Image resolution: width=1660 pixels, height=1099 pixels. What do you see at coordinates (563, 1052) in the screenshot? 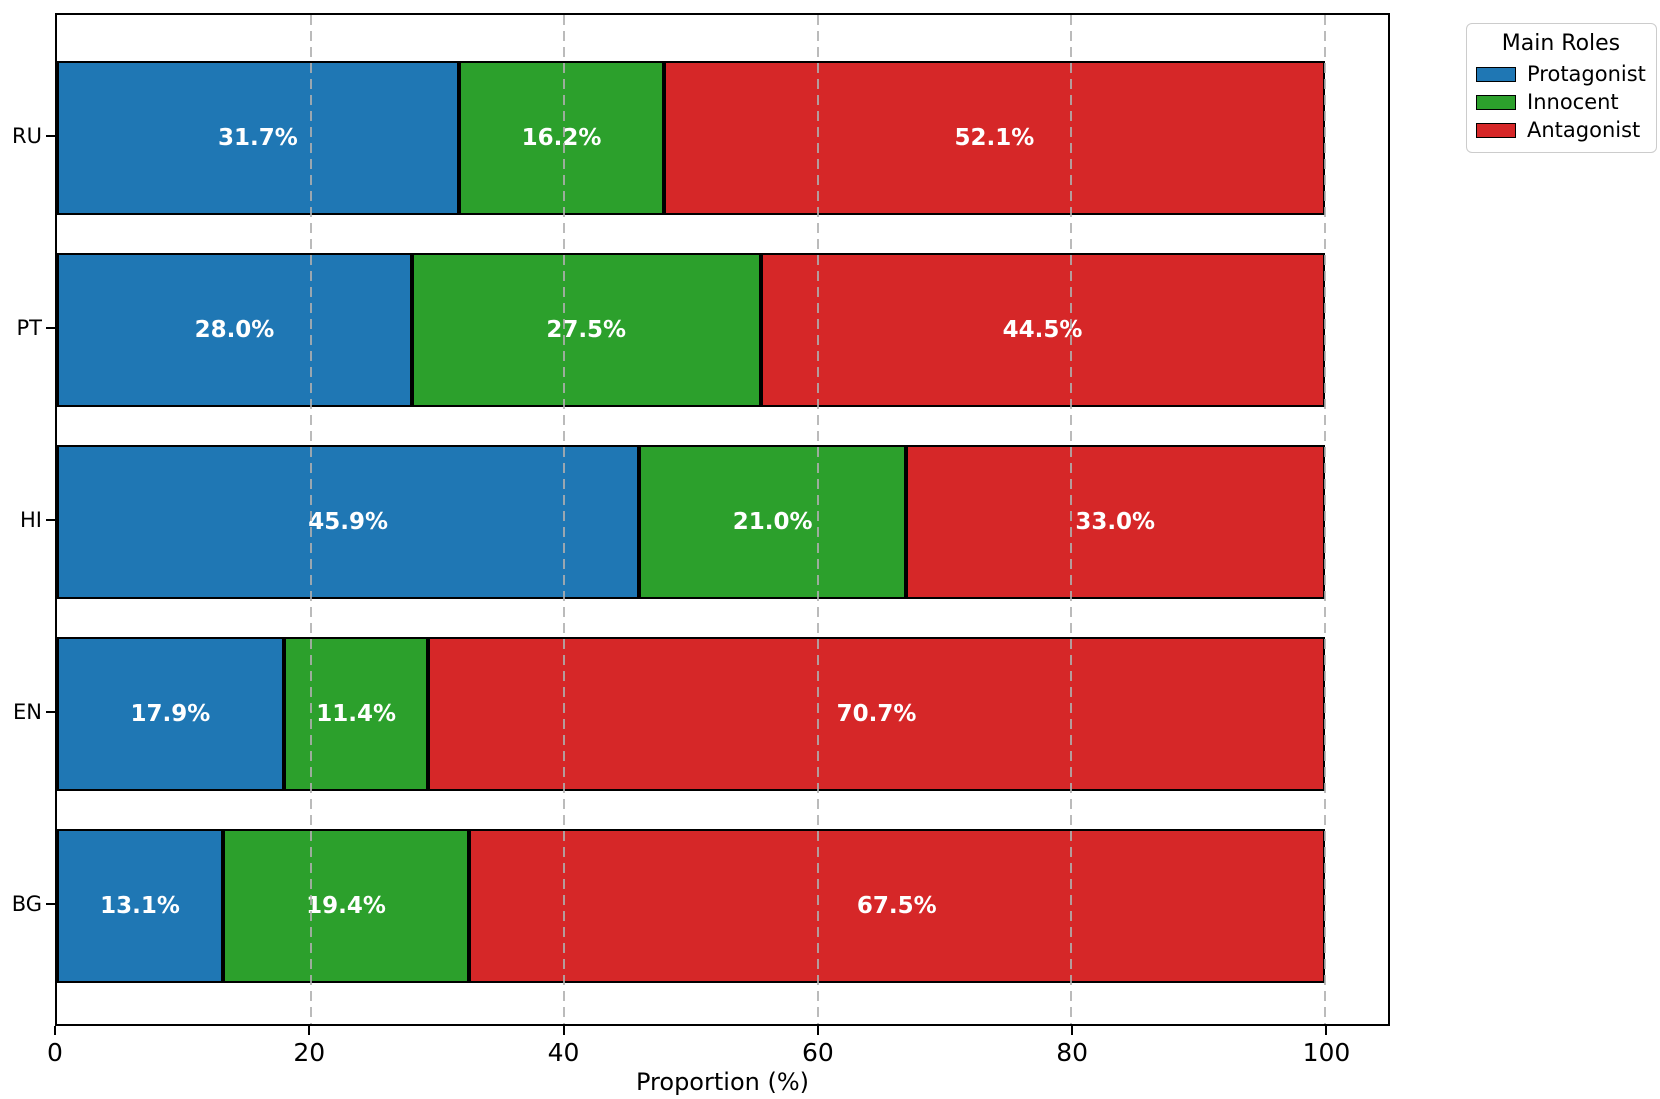
I see `x-tick-label-40: 40` at bounding box center [563, 1052].